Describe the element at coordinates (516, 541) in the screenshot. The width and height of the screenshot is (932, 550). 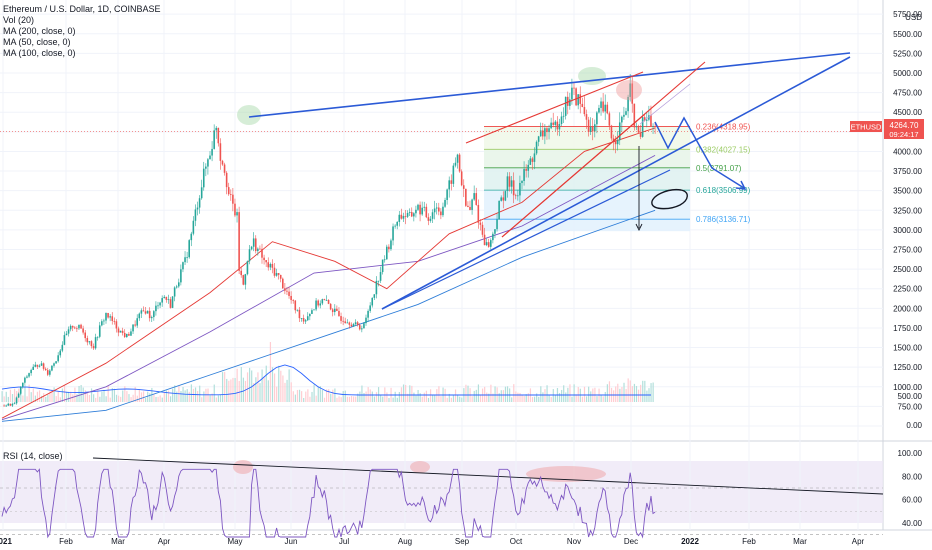
I see `time-tick-label: Oct` at that location.